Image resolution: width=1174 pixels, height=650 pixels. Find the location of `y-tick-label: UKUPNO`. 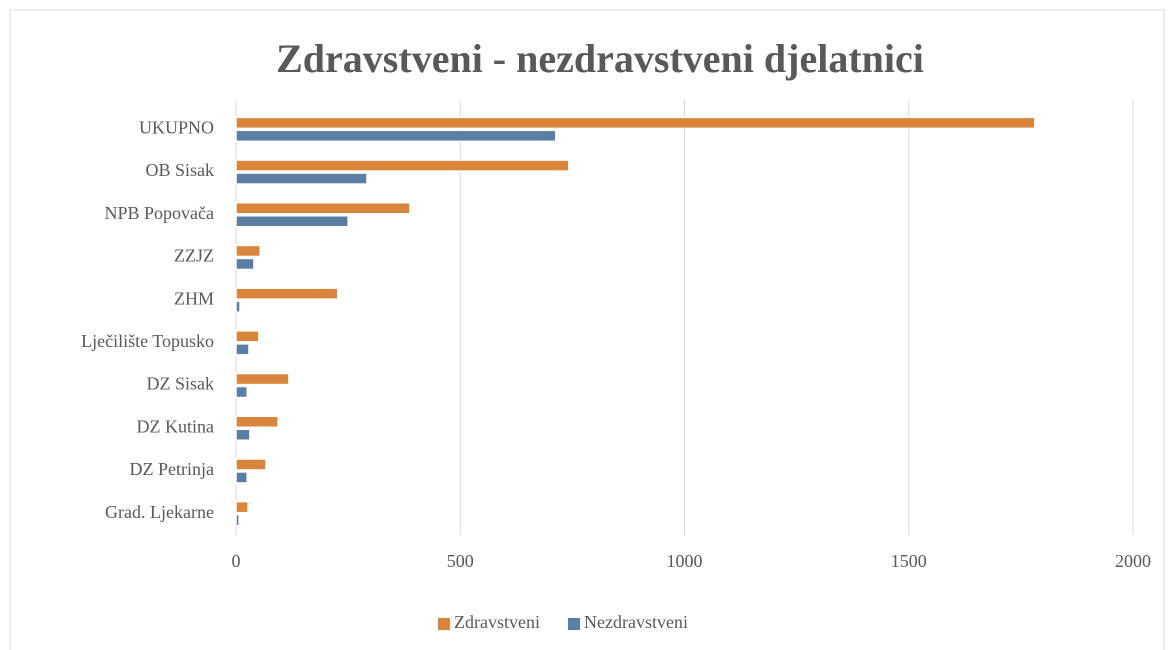

y-tick-label: UKUPNO is located at coordinates (176, 127).